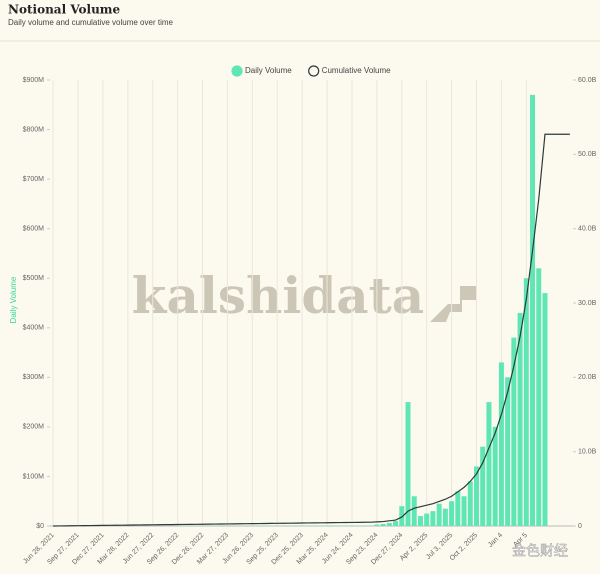 The height and width of the screenshot is (574, 600). What do you see at coordinates (34, 129) in the screenshot?
I see `y-tick-label: $800M` at bounding box center [34, 129].